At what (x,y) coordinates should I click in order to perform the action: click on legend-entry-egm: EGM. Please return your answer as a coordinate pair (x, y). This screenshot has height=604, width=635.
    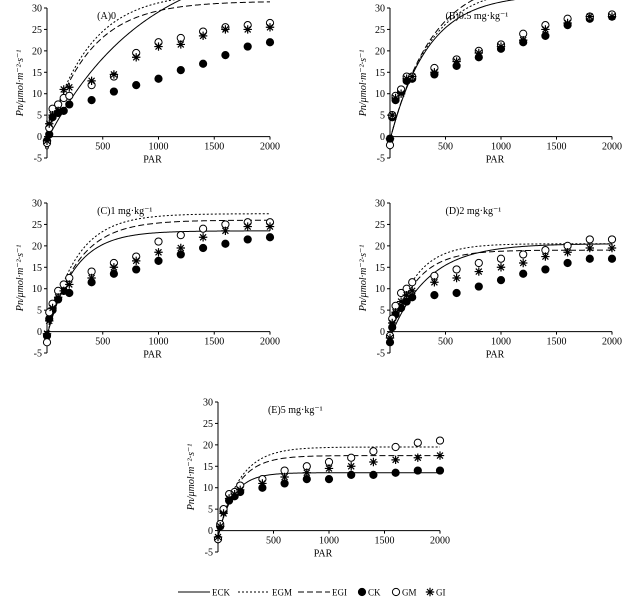
    Looking at the image, I should click on (265, 593).